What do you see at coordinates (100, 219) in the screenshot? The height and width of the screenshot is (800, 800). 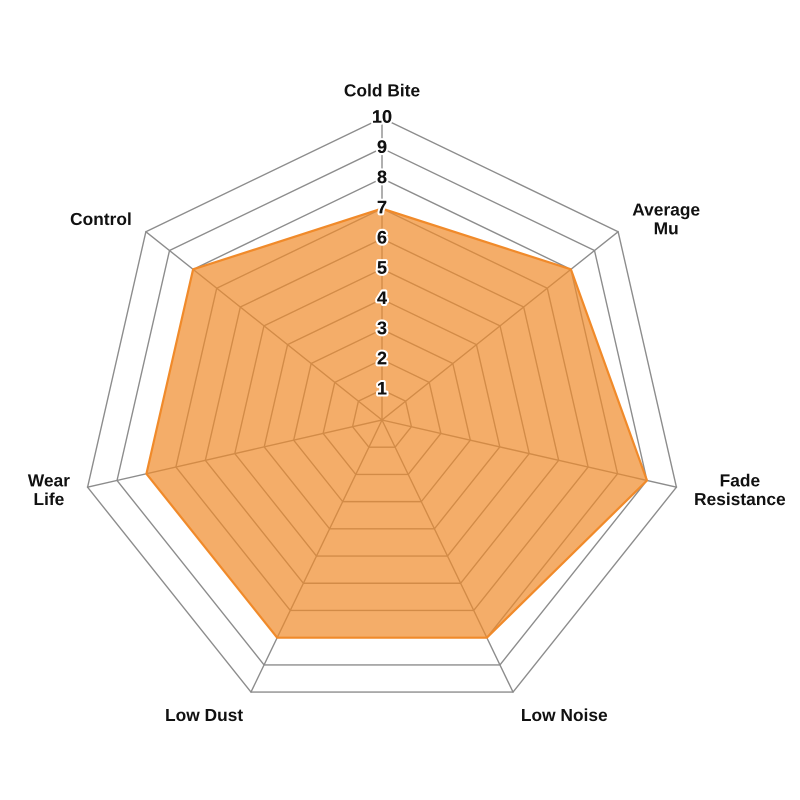 I see `spoke-label: Control` at bounding box center [100, 219].